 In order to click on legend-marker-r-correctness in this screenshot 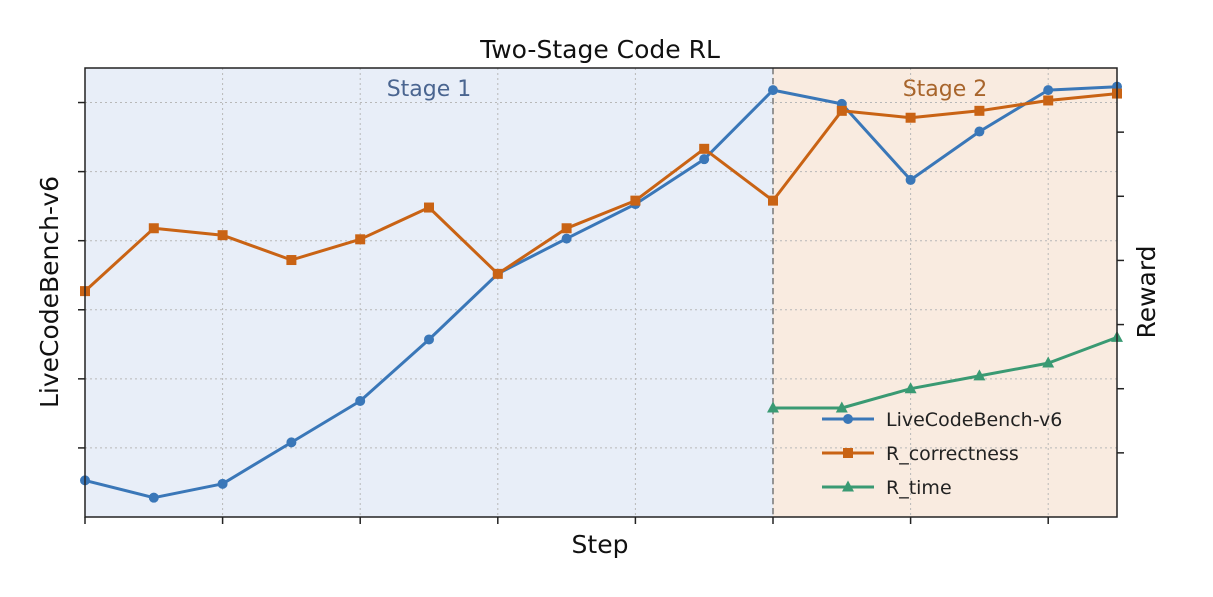, I will do `click(848, 453)`.